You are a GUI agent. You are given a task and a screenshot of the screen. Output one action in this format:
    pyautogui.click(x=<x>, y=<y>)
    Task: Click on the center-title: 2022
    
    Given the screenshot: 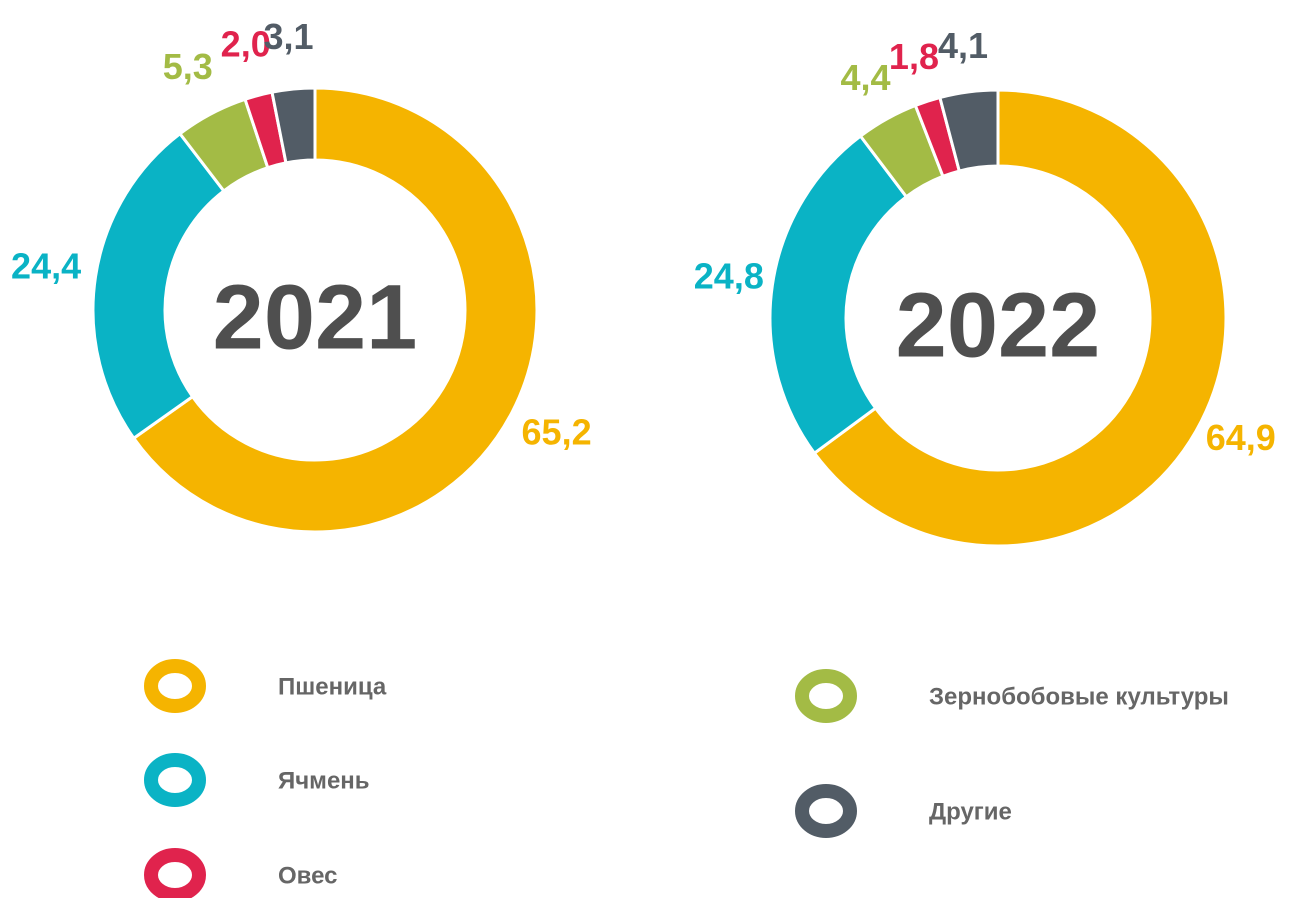 What is the action you would take?
    pyautogui.click(x=998, y=325)
    